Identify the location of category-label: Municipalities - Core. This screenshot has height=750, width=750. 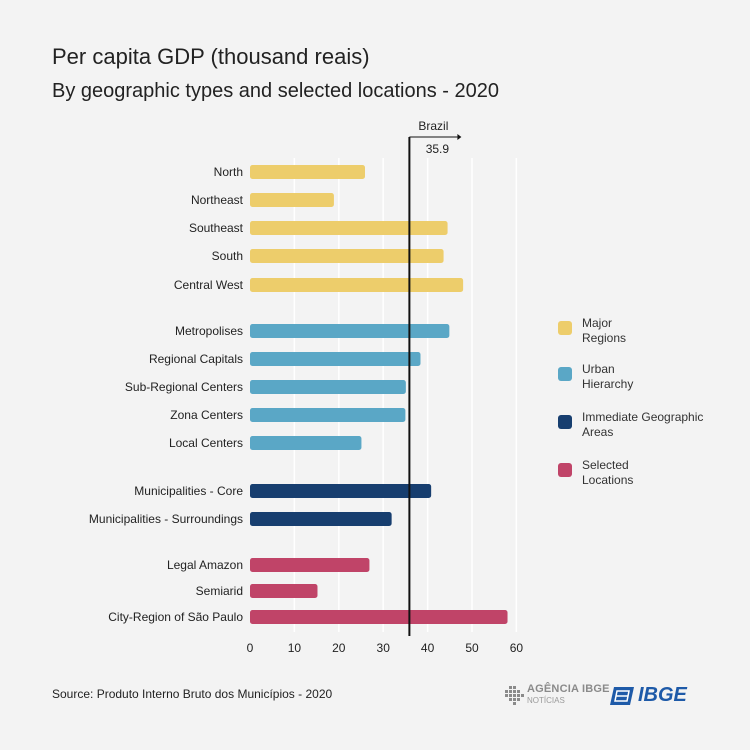
(188, 491).